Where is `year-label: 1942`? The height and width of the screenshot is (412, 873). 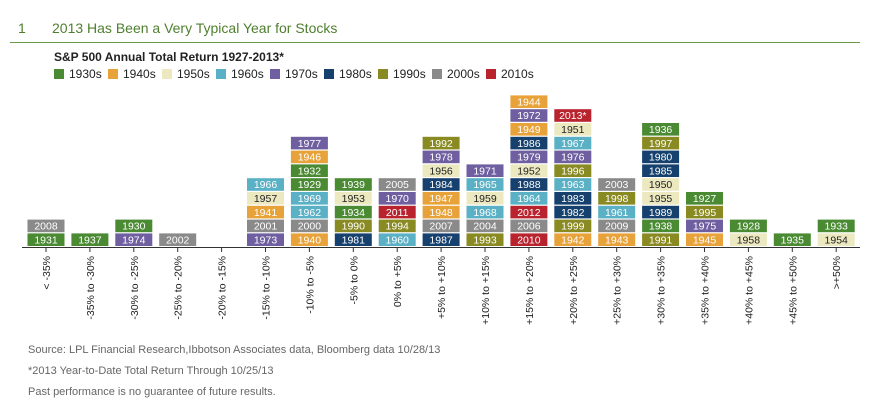
year-label: 1942 is located at coordinates (573, 240).